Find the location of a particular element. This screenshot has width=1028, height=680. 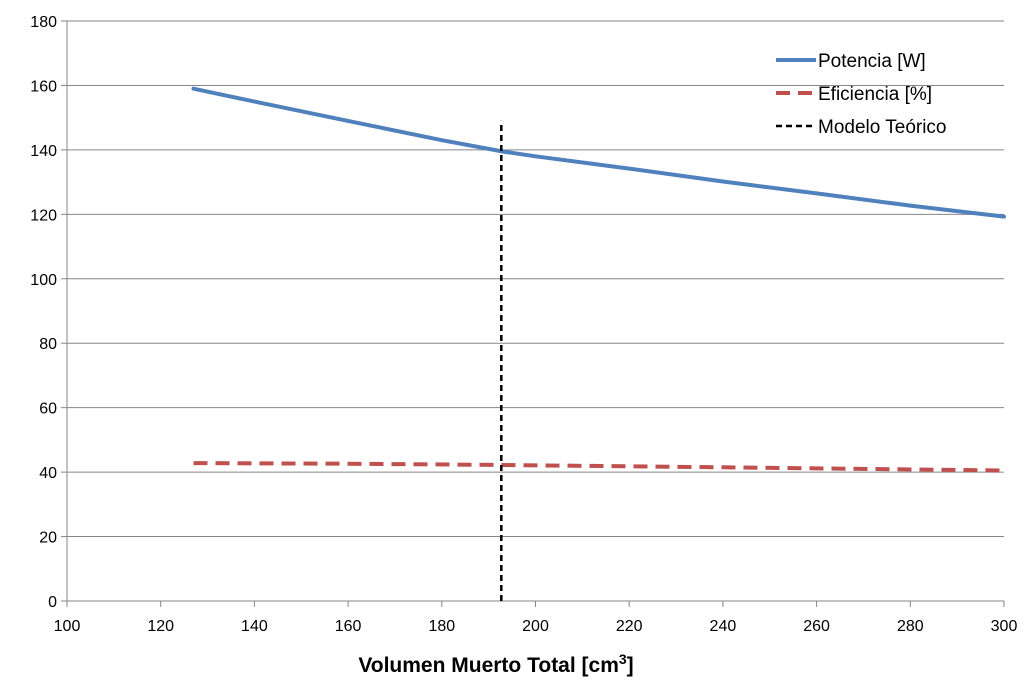

x-axis-title-superscript: 3 is located at coordinates (623, 659).